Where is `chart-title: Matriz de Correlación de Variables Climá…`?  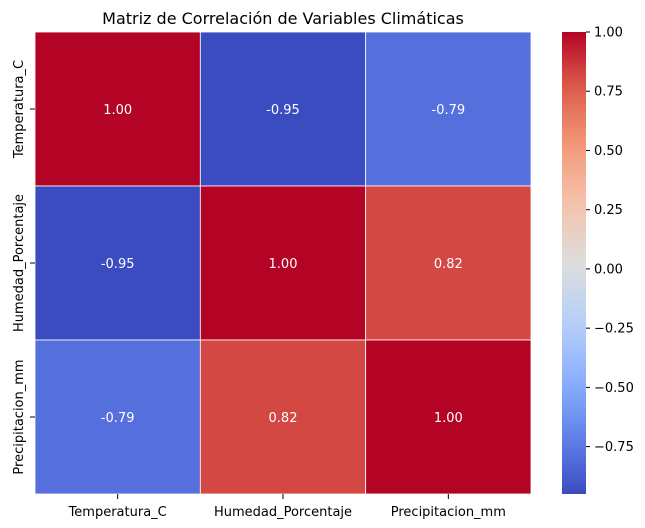
chart-title: Matriz de Correlación de Variables Climá… is located at coordinates (283, 18).